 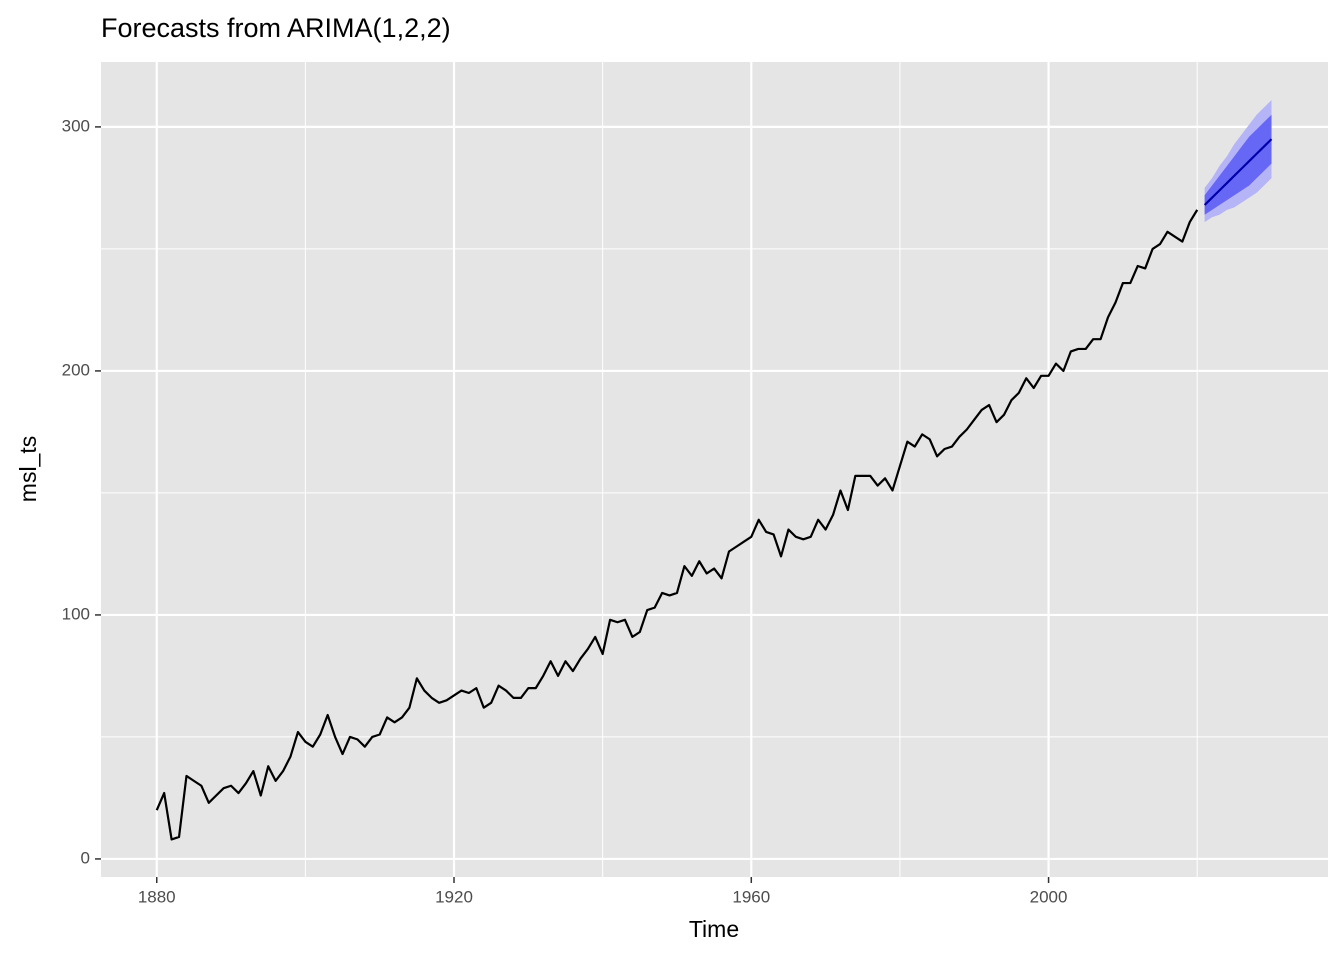 I want to click on x-tick-label: 1920, so click(x=454, y=896).